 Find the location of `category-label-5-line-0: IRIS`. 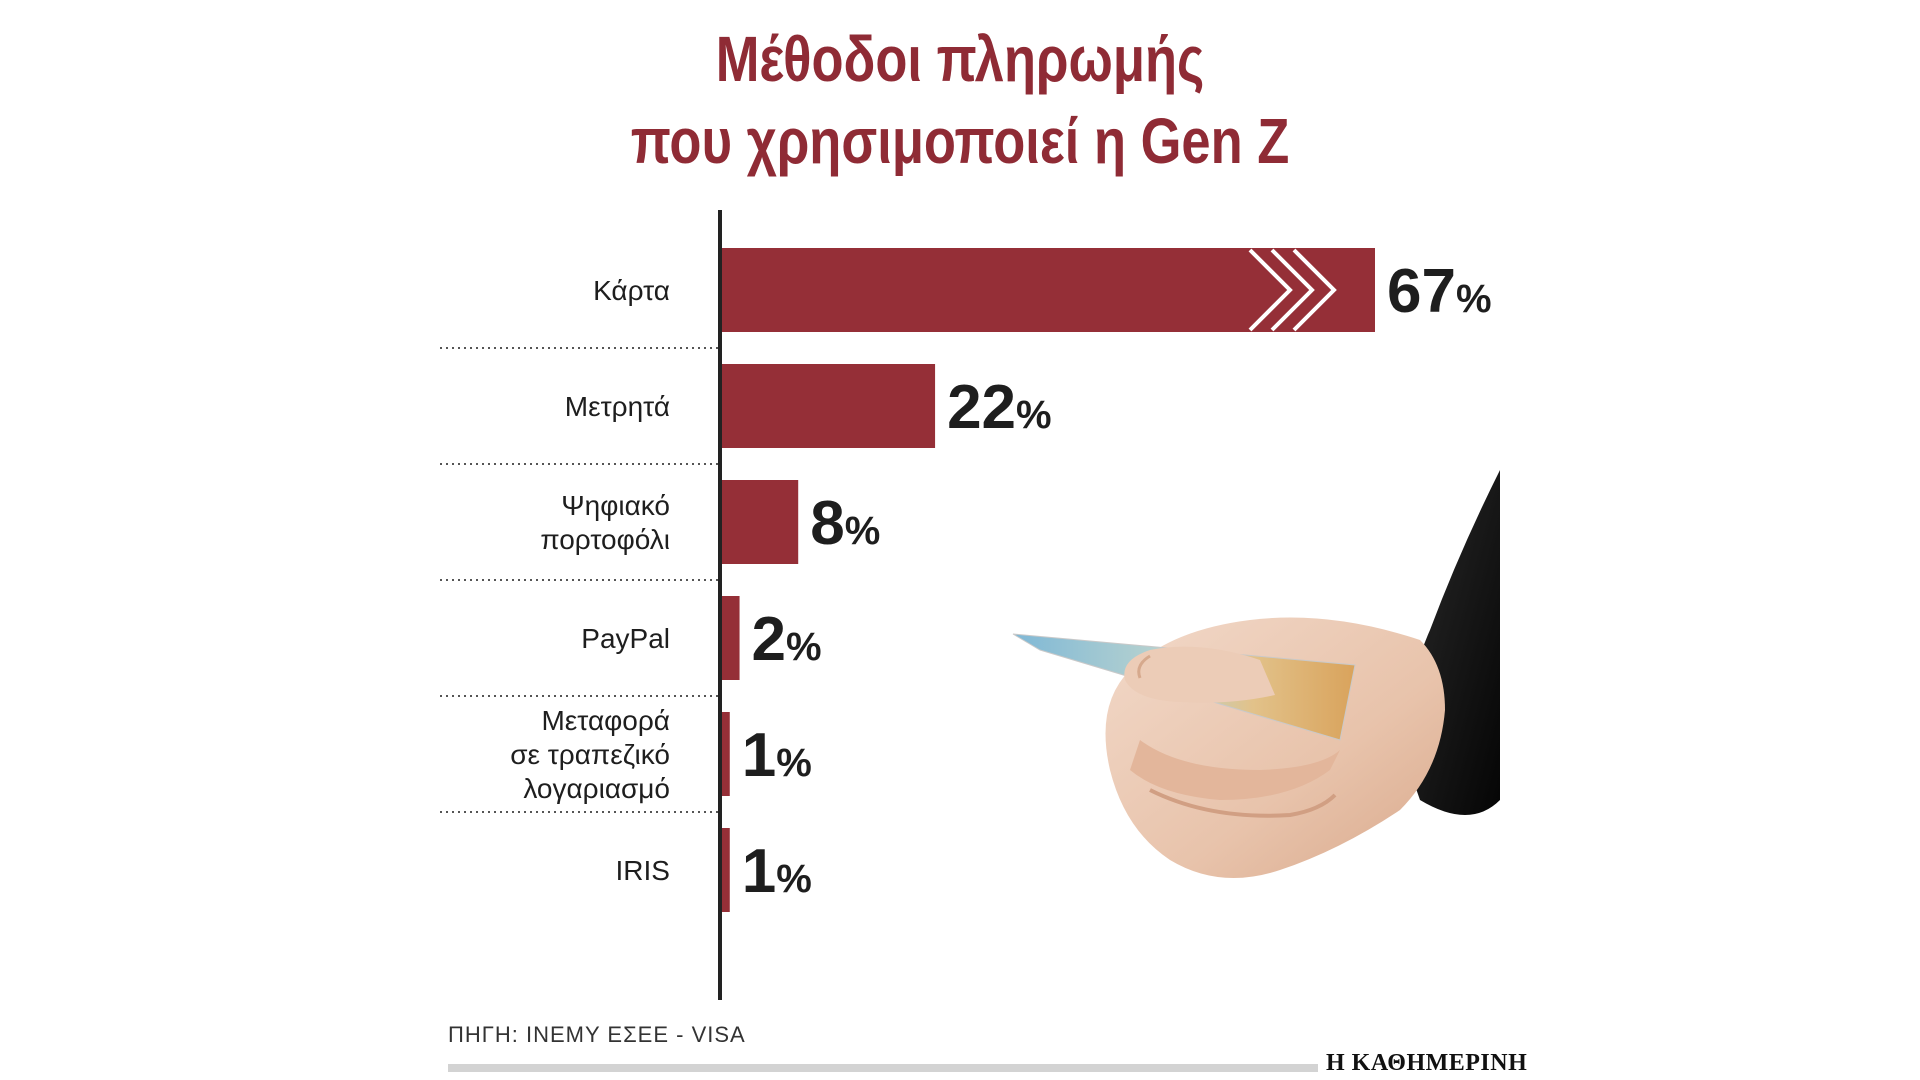

category-label-5-line-0: IRIS is located at coordinates (643, 870).